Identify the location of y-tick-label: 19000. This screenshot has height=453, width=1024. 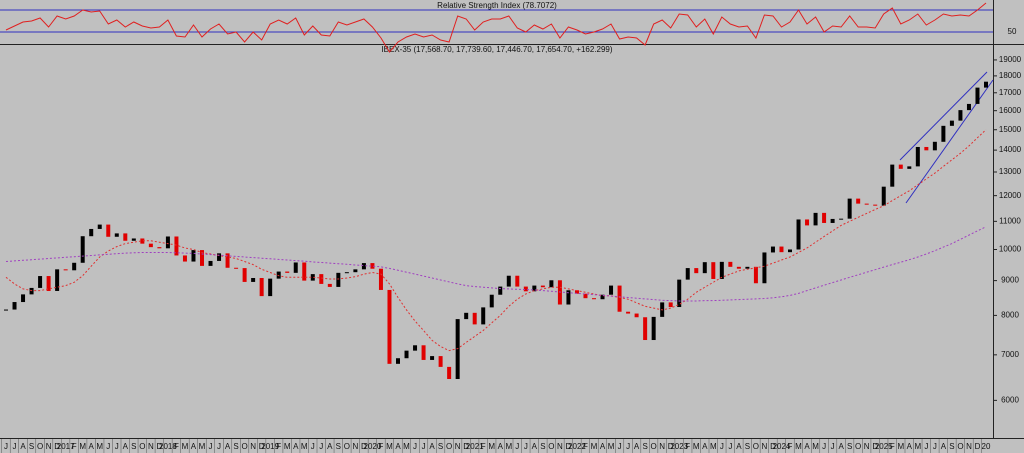
(1010, 59).